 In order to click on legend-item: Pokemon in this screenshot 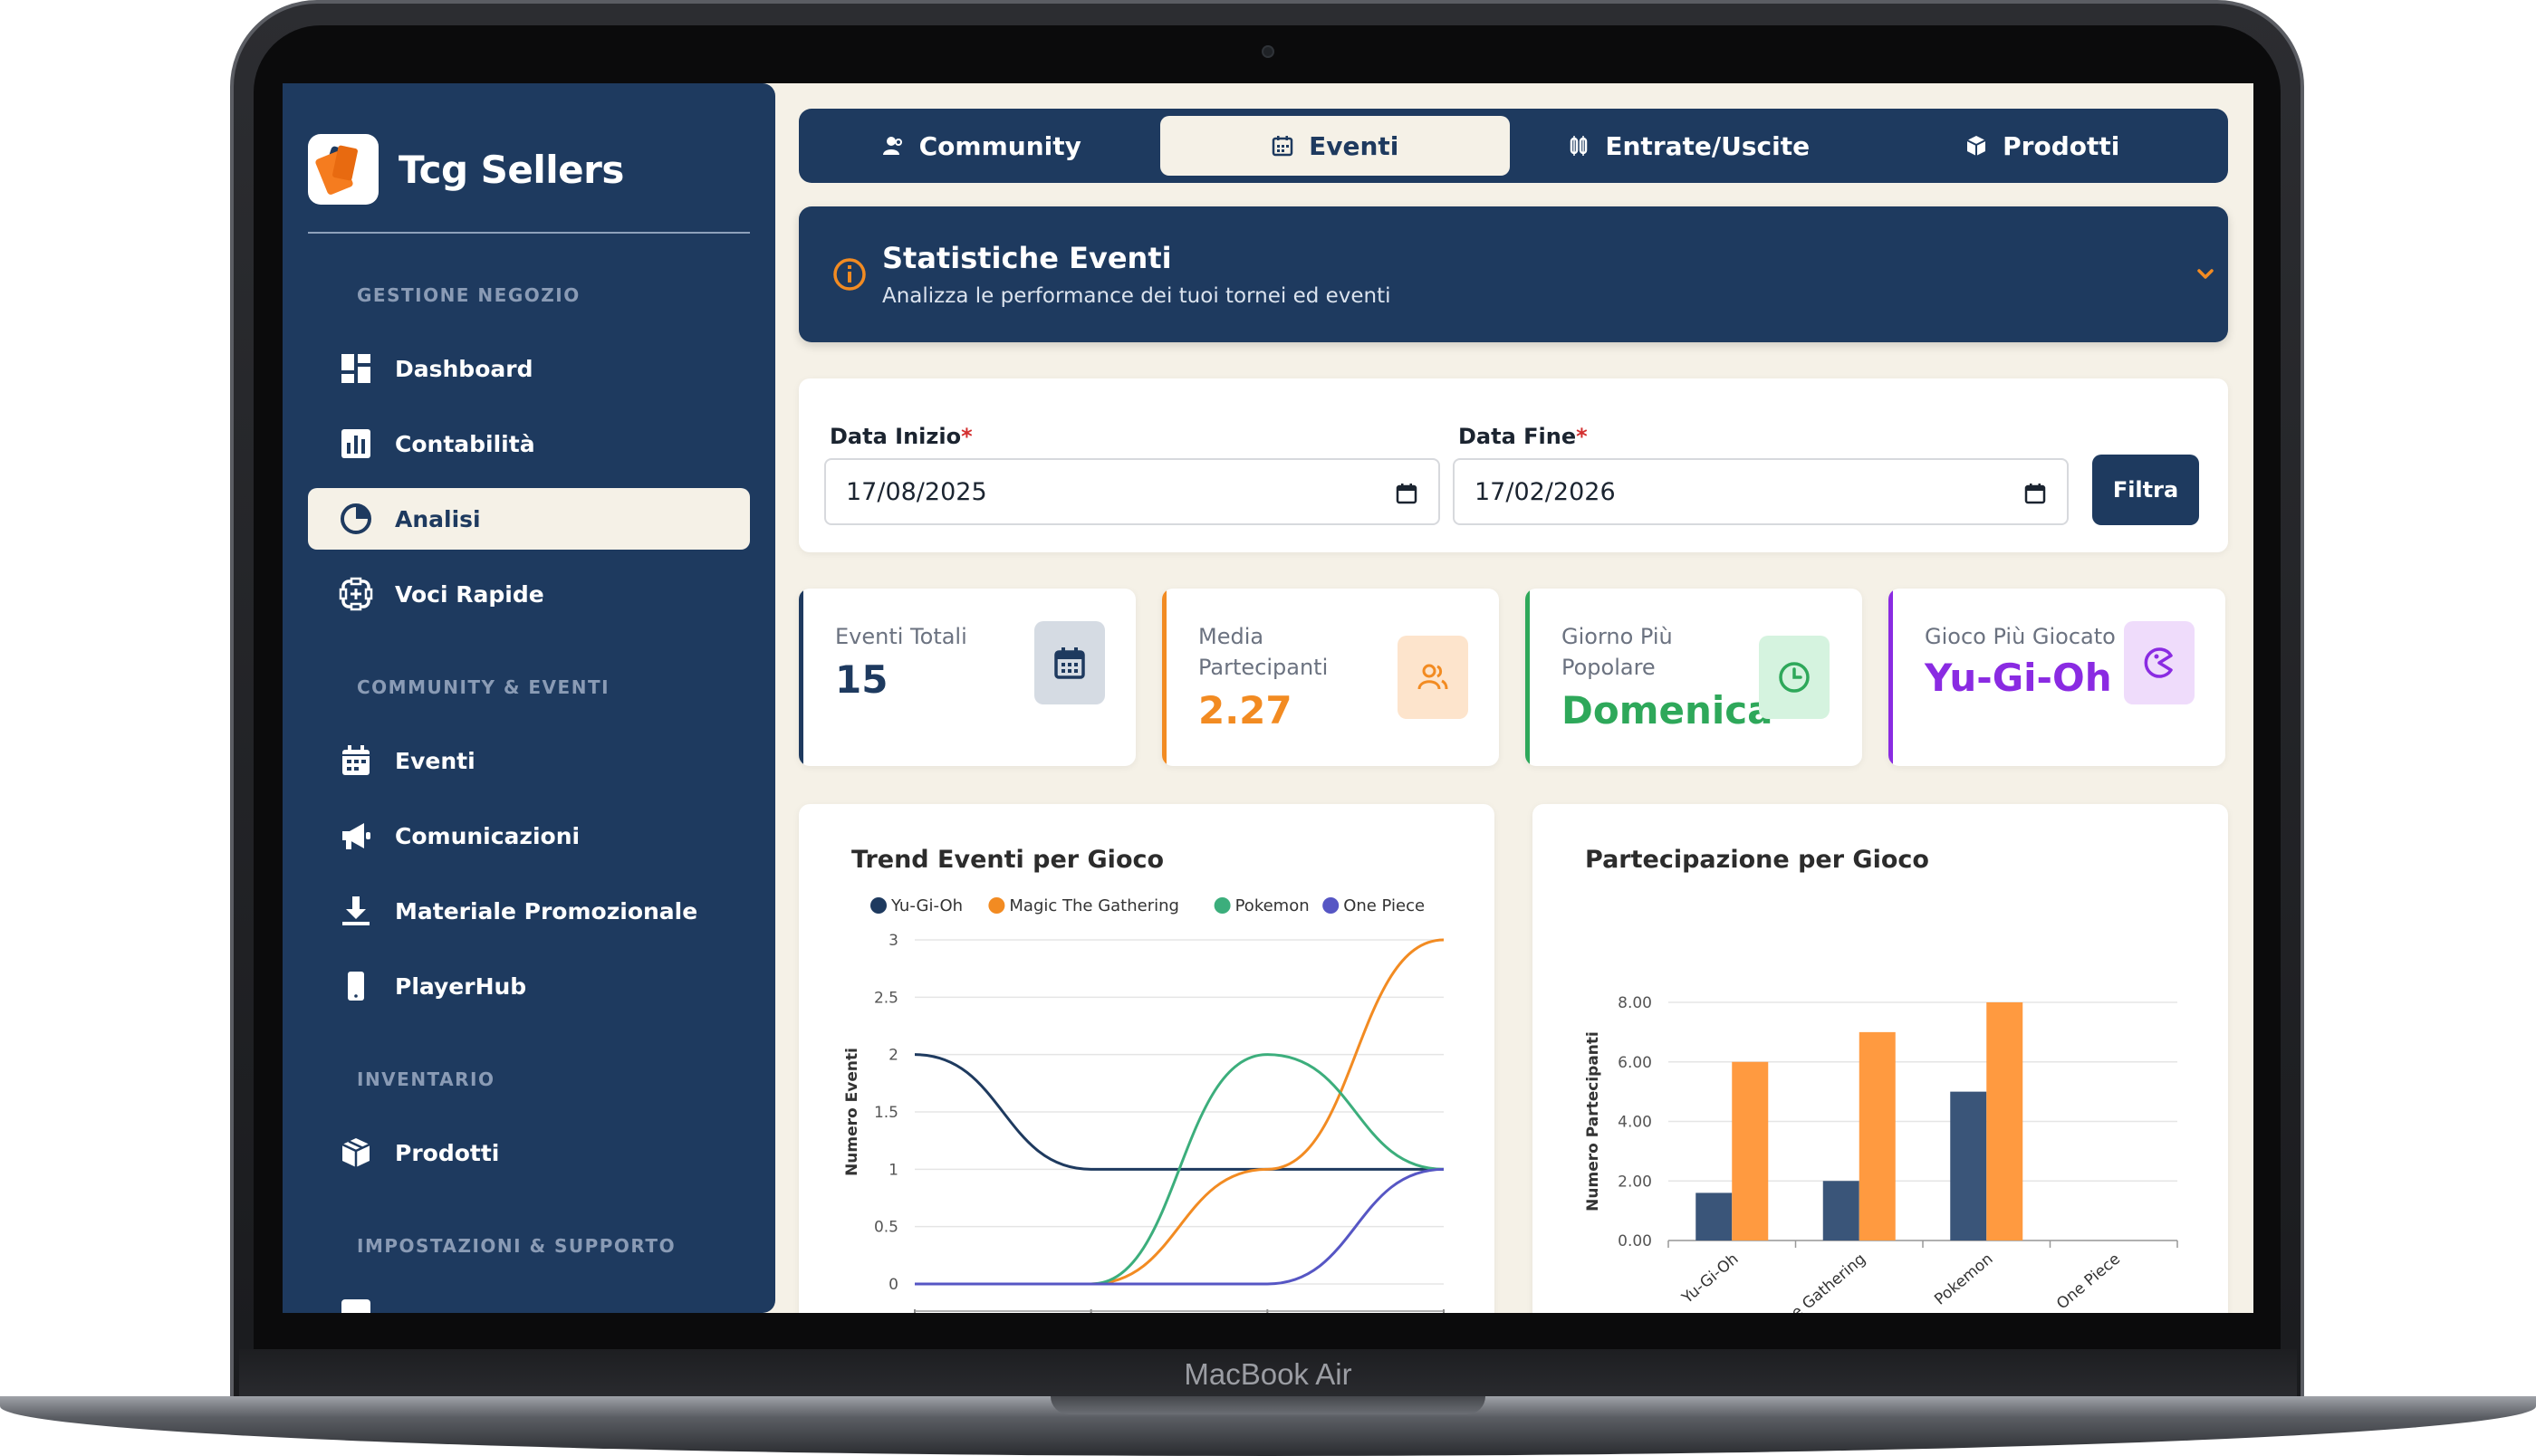, I will do `click(1262, 905)`.